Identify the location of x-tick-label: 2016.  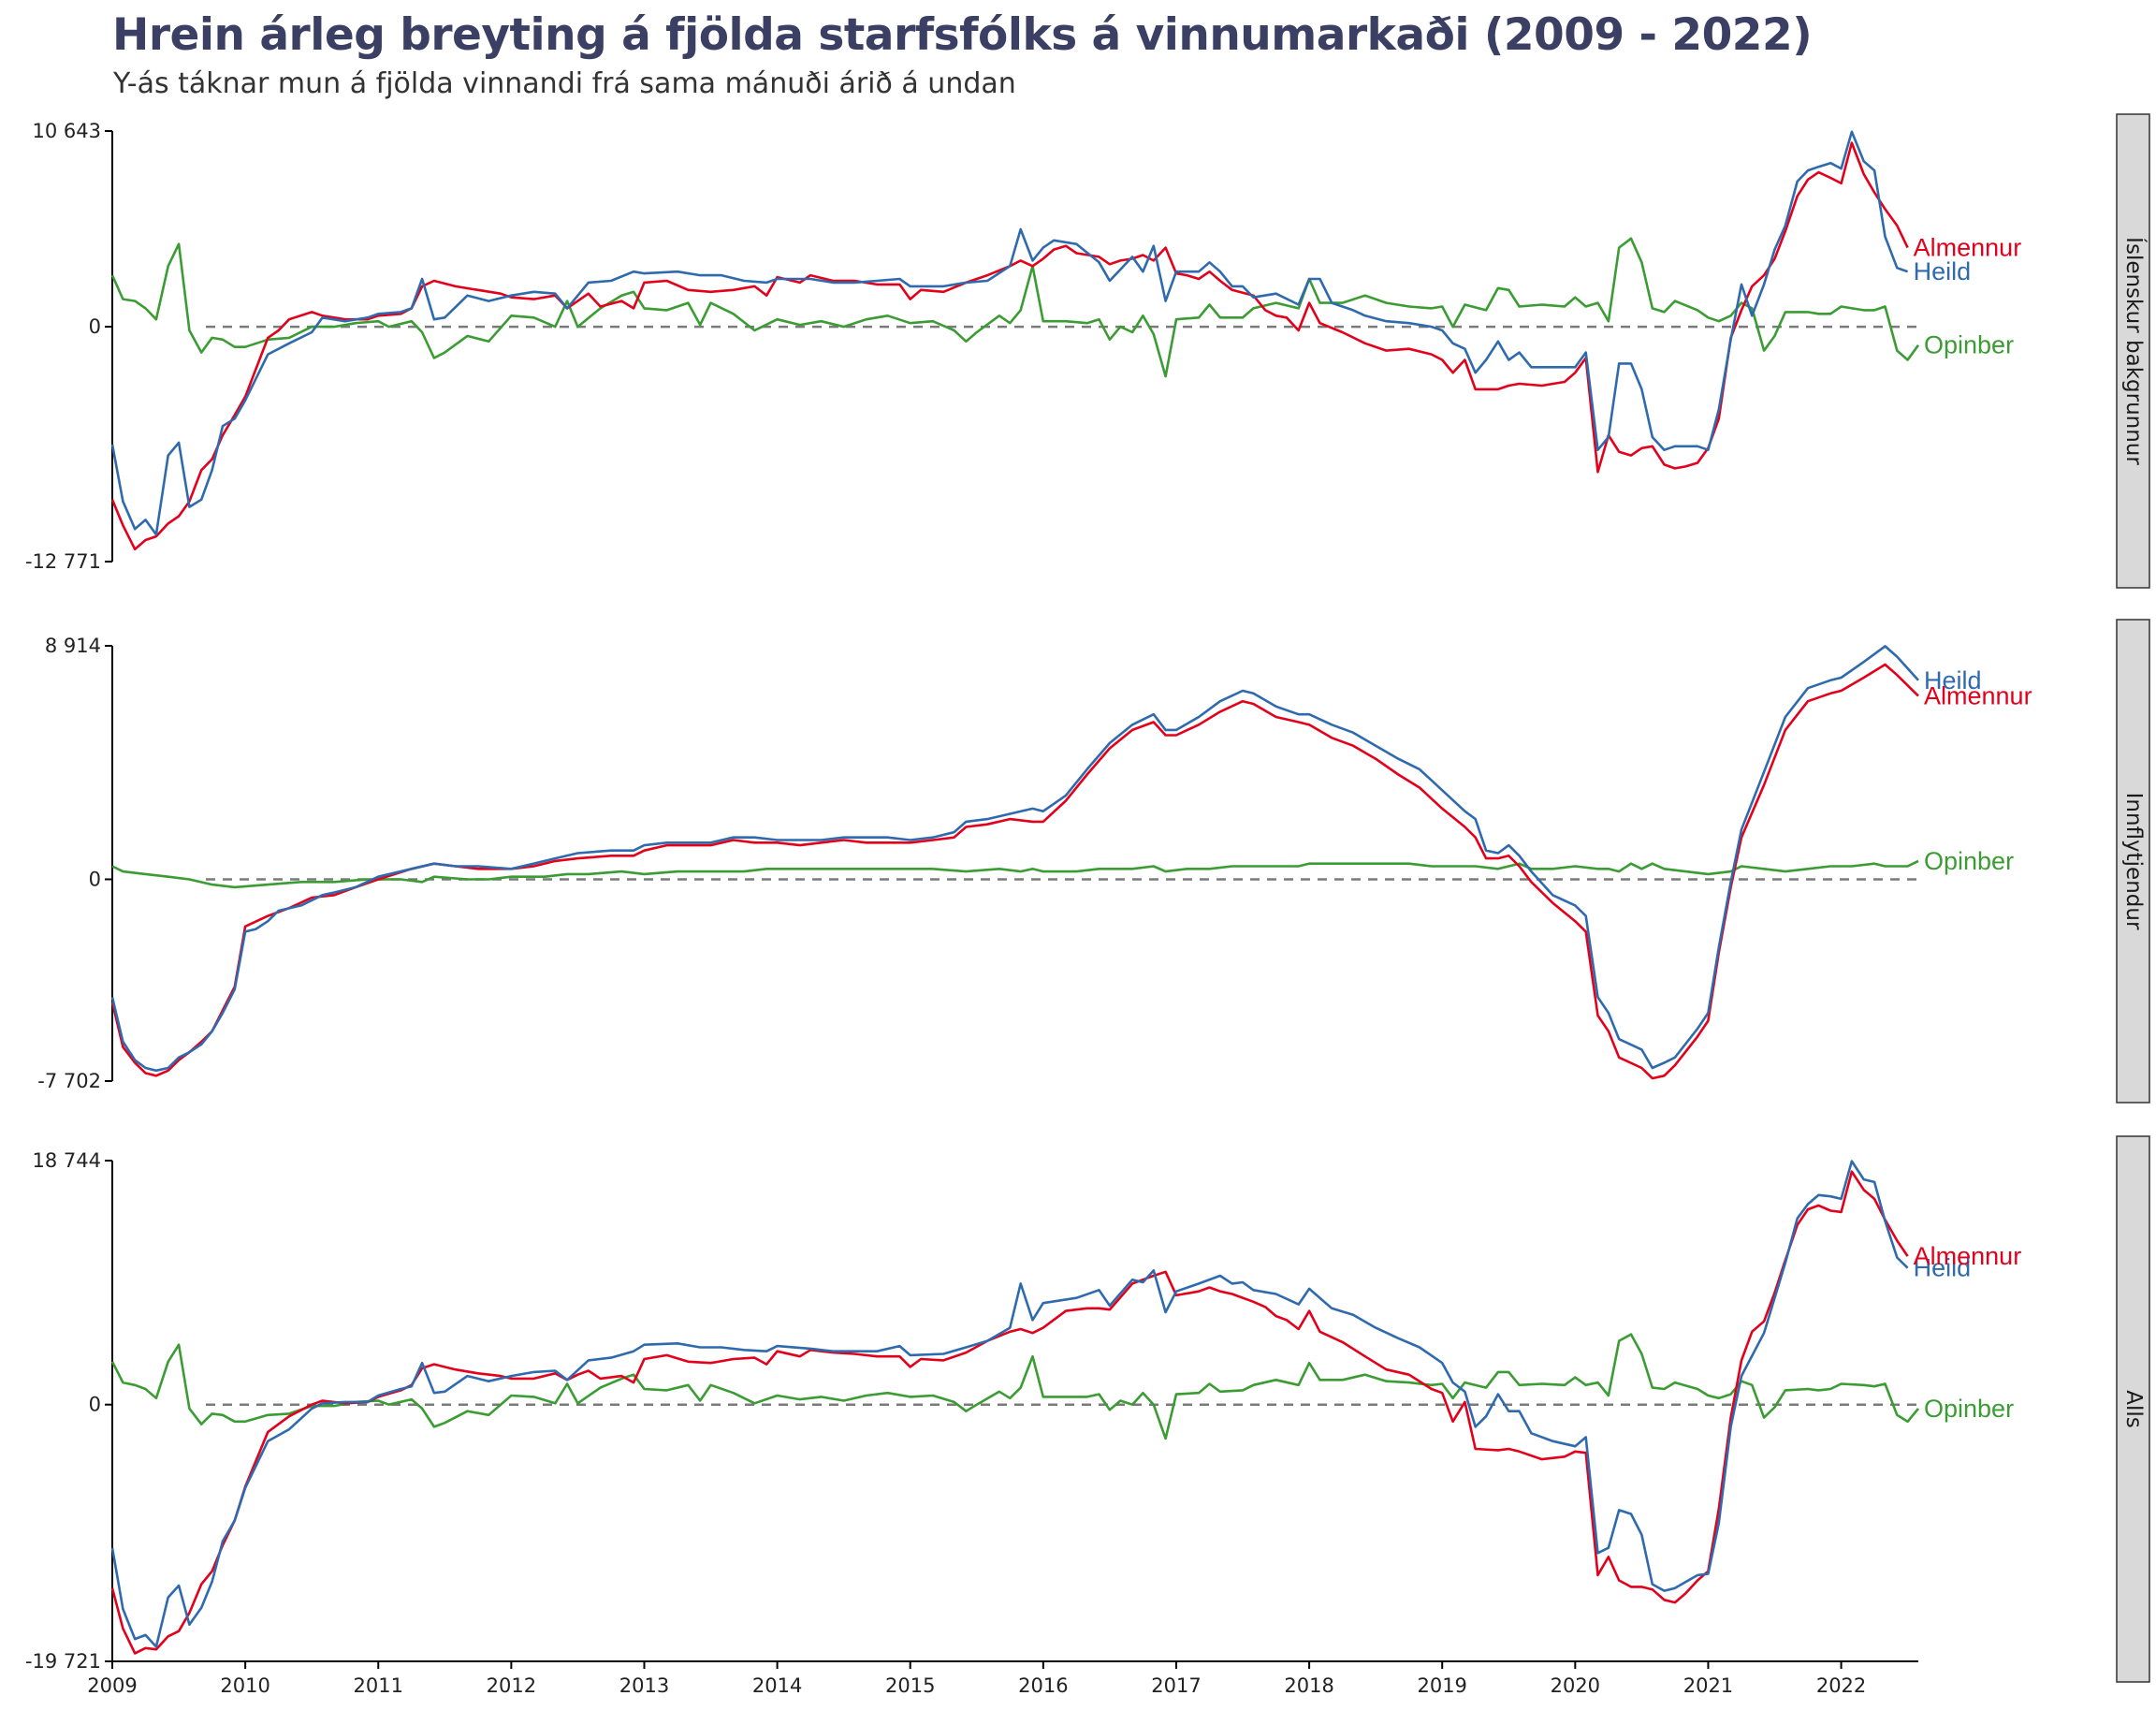
(1043, 1685).